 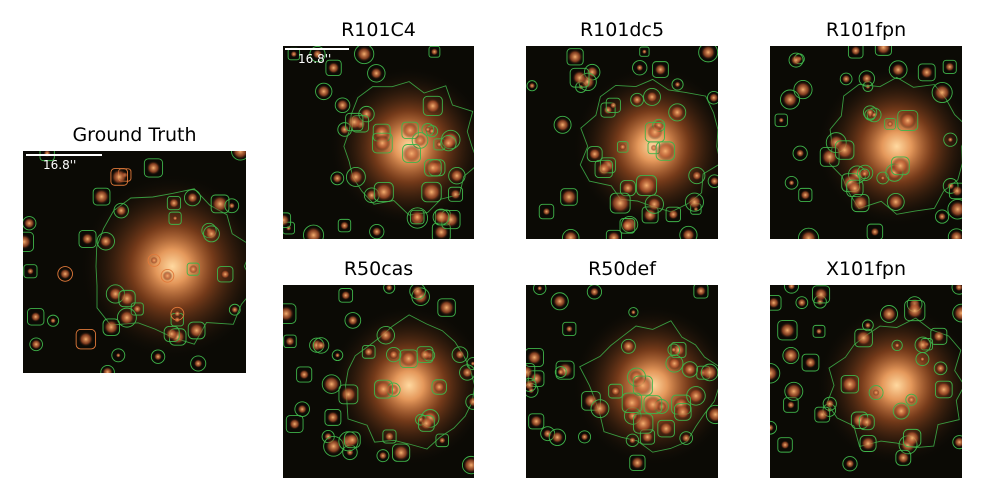 I want to click on panel-title: R50cas, so click(x=378, y=269).